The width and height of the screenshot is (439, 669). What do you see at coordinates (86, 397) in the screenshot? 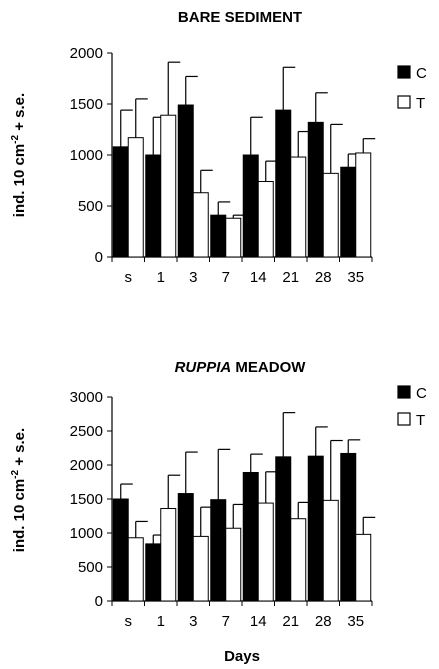
I see `y-tick-label: 3000` at bounding box center [86, 397].